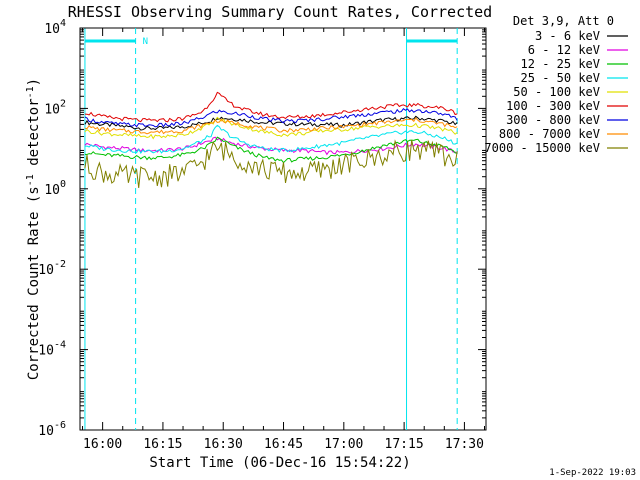 The height and width of the screenshot is (480, 640). I want to click on x-tick-label: 17:15, so click(404, 444).